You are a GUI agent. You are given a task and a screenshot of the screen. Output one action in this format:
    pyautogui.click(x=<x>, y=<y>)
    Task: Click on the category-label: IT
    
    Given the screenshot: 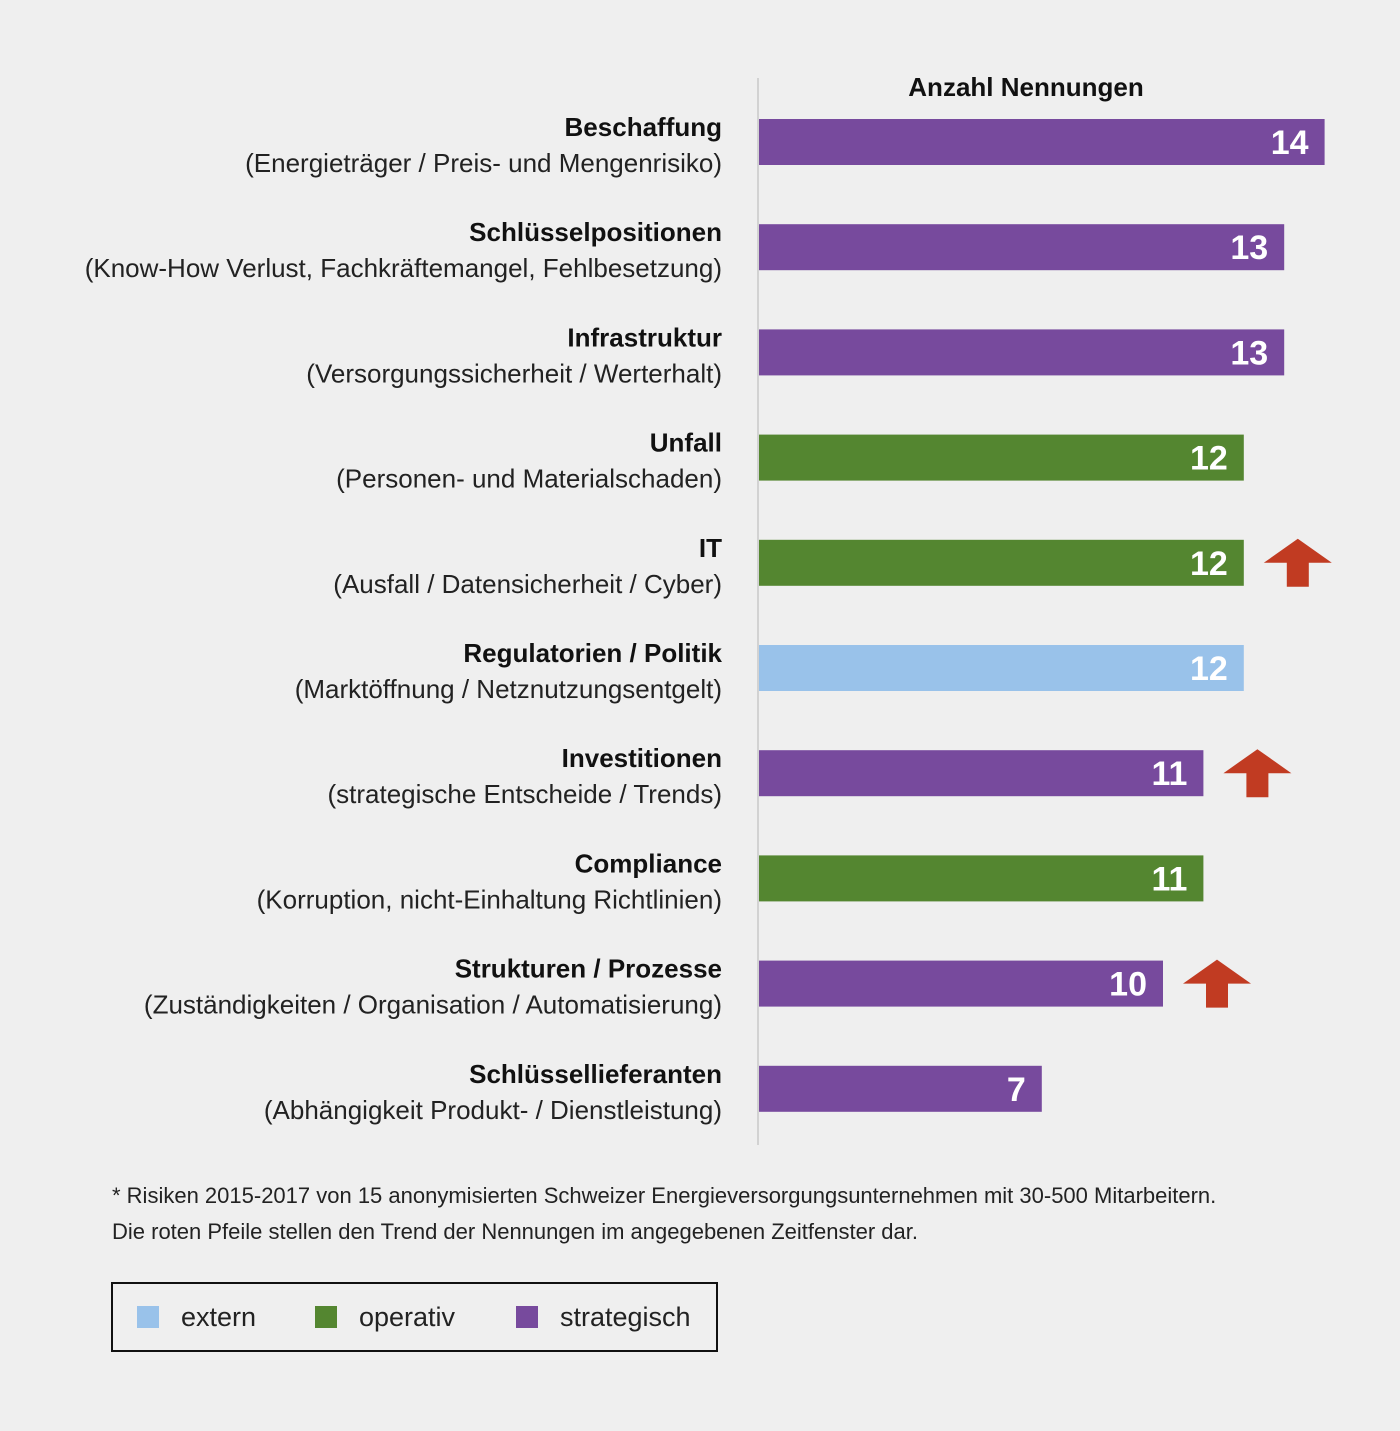 What is the action you would take?
    pyautogui.click(x=710, y=548)
    